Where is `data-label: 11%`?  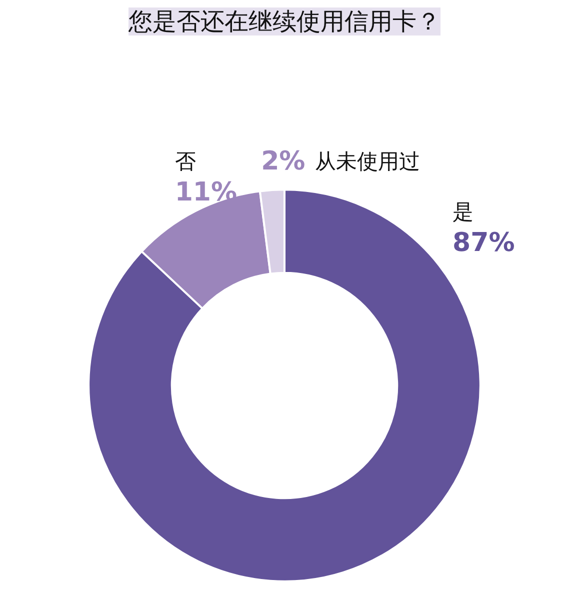 data-label: 11% is located at coordinates (206, 193).